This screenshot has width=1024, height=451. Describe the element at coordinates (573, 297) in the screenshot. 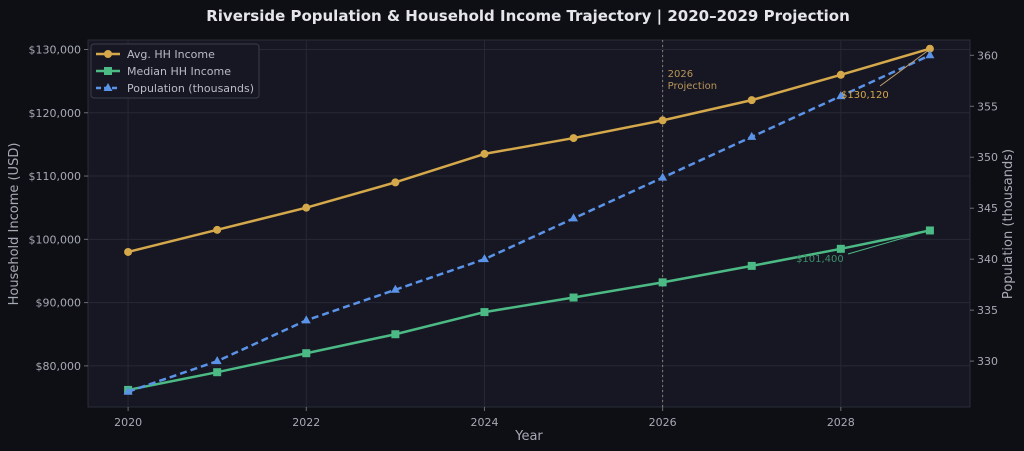

I see `data-point-median-income-2025` at that location.